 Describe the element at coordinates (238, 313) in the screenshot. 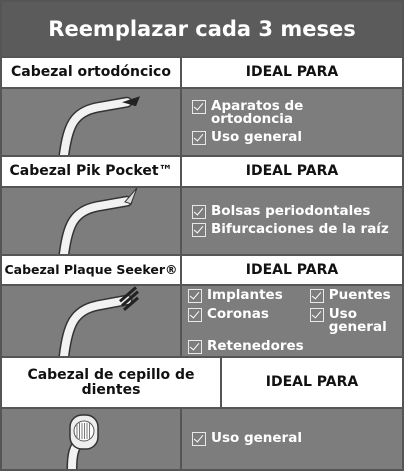

I see `use-text: Coronas` at that location.